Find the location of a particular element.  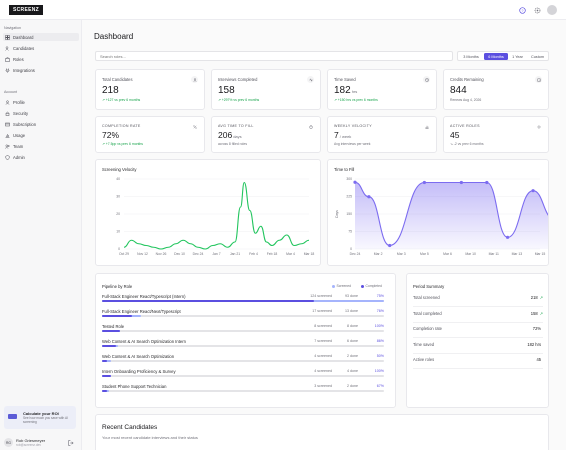

sidebar-item-candidates: Candidates is located at coordinates (41, 48).